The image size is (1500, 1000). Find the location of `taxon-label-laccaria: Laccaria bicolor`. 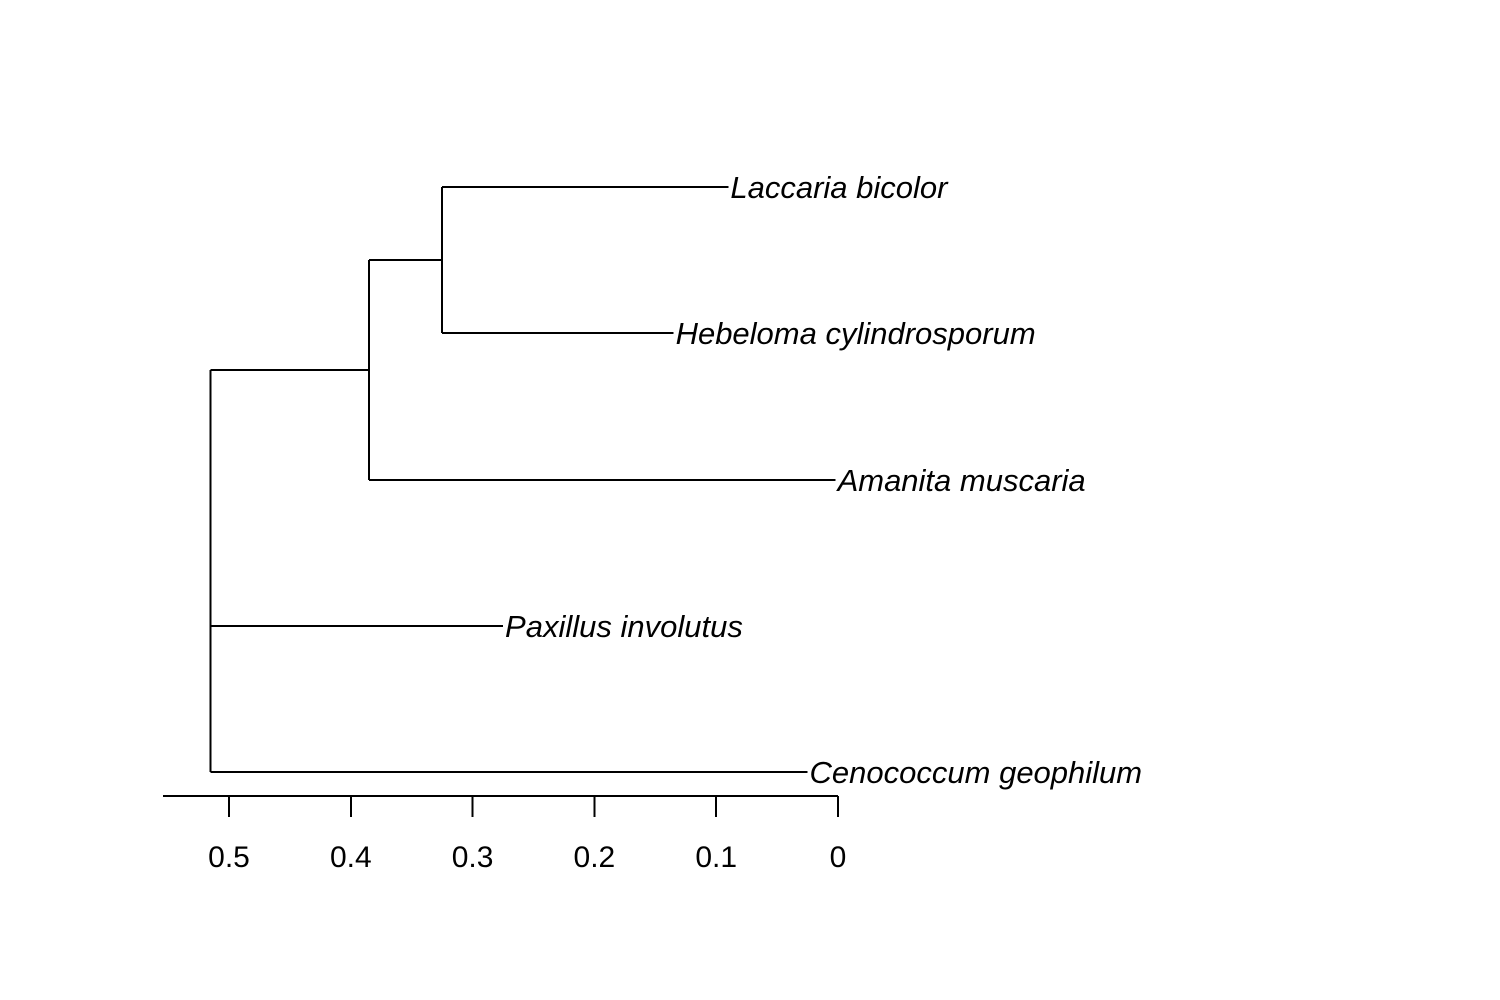

taxon-label-laccaria: Laccaria bicolor is located at coordinates (839, 187).